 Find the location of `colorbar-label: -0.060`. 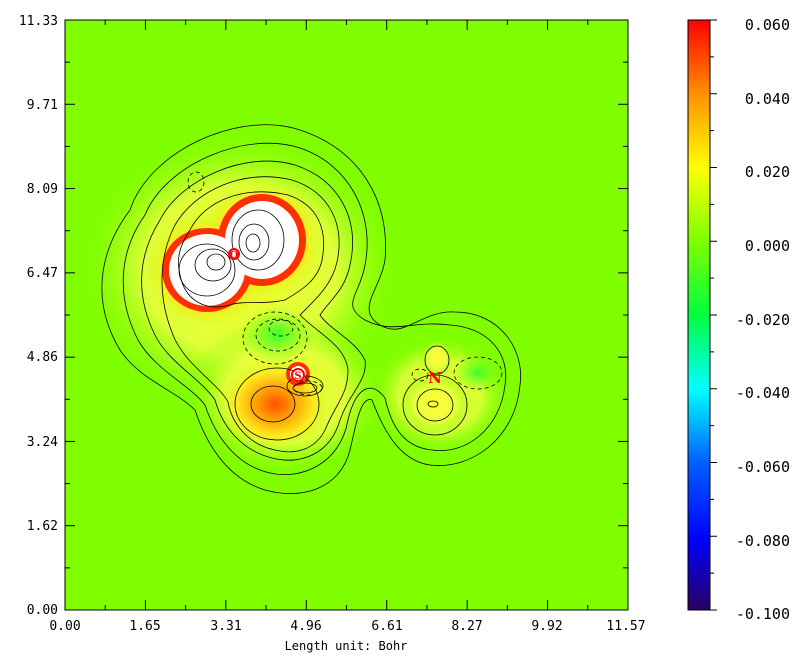

colorbar-label: -0.060 is located at coordinates (763, 467).